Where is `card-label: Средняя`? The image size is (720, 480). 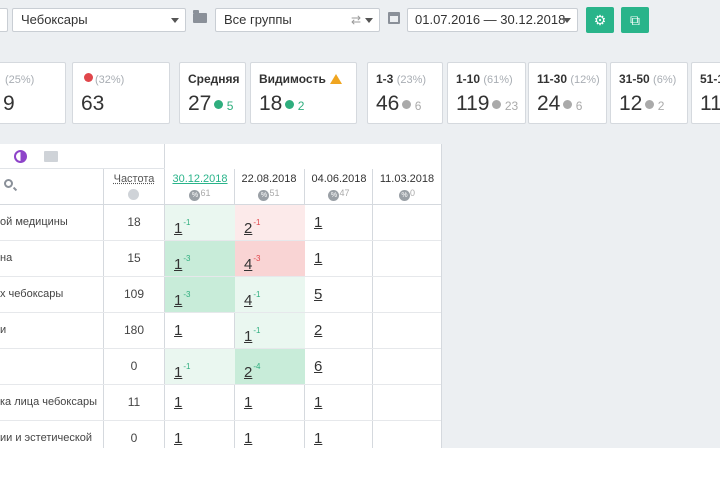 card-label: Средняя is located at coordinates (214, 79).